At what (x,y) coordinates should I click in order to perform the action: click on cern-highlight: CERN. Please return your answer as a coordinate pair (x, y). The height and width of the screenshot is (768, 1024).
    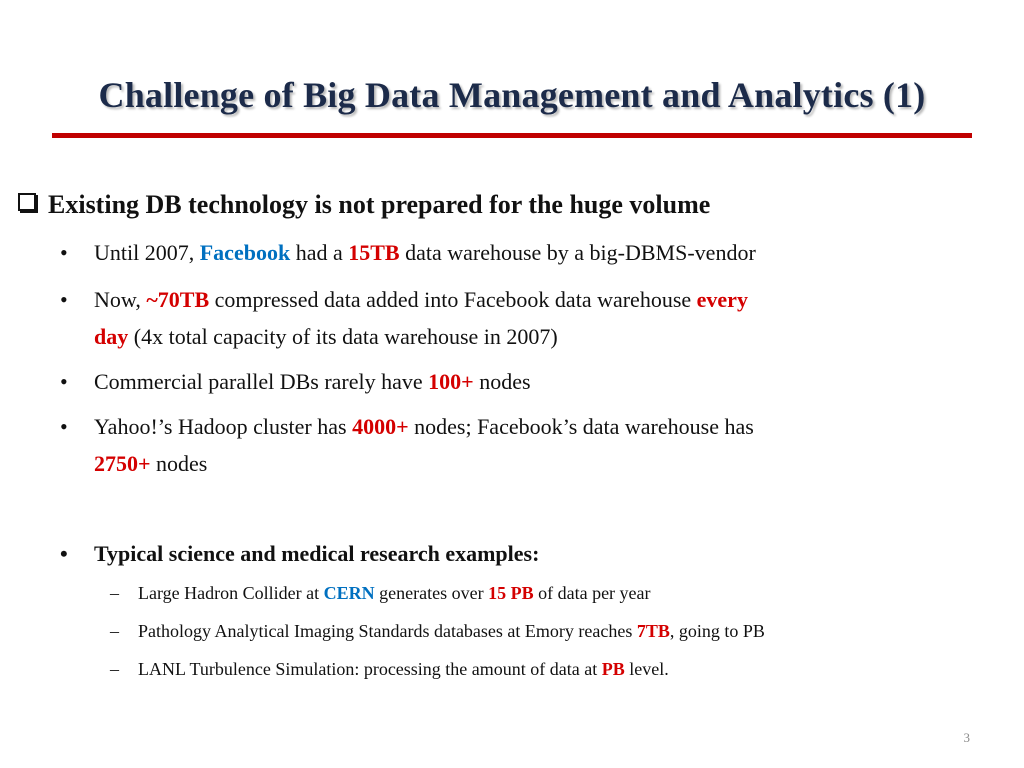
    Looking at the image, I should click on (349, 593).